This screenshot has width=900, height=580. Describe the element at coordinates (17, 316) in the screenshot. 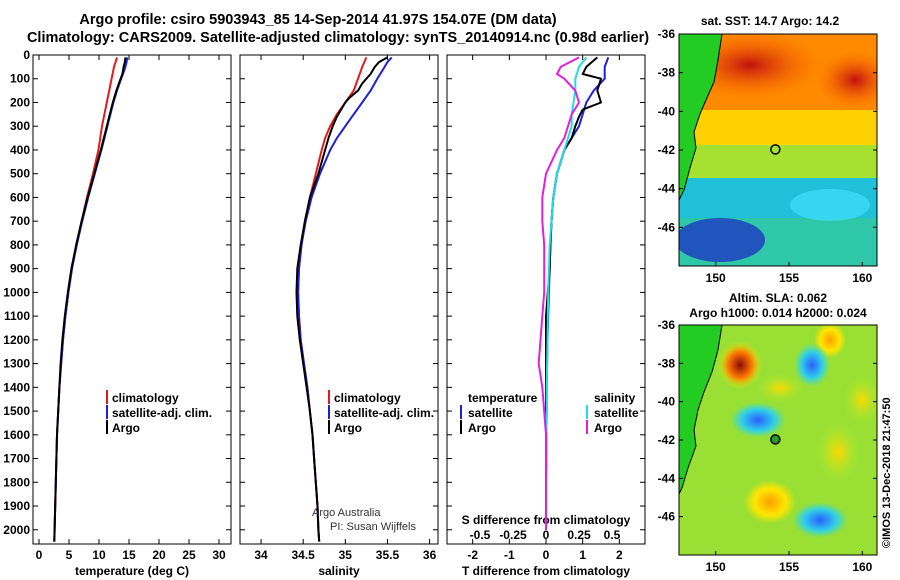

I see `depth-tick-label: 1100` at that location.